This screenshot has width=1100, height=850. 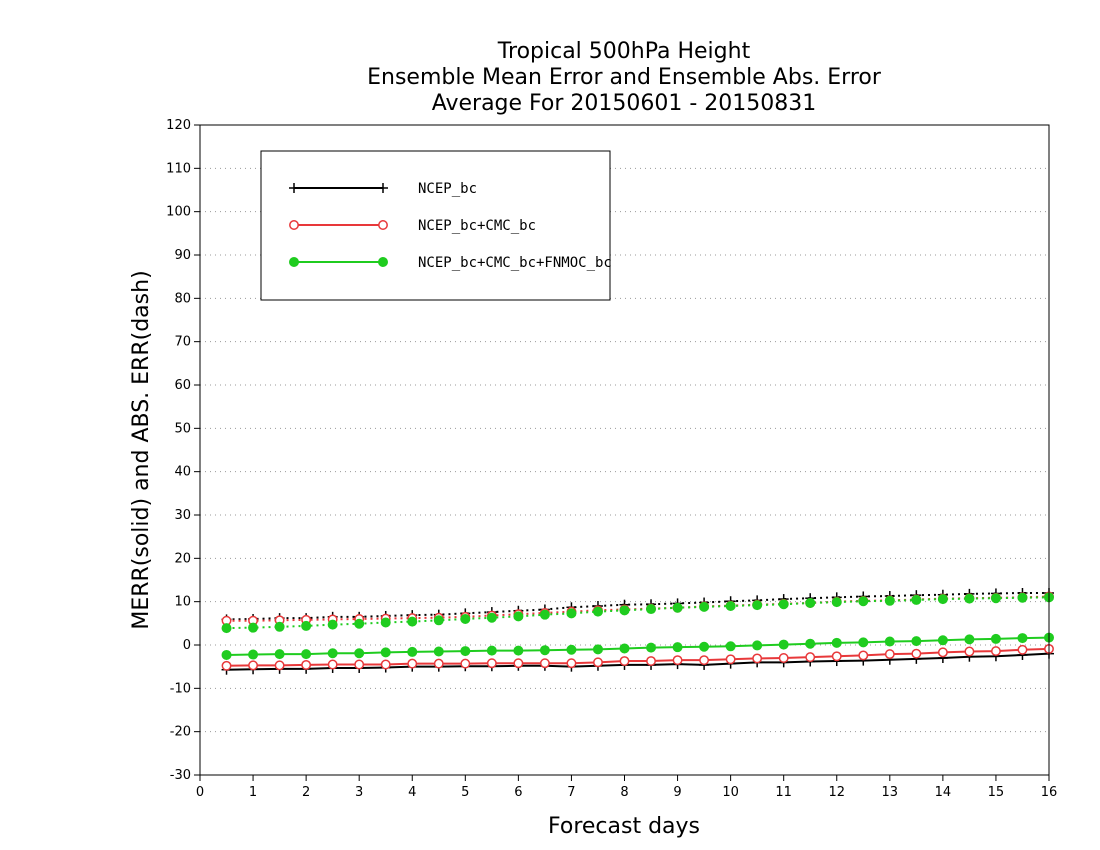 I want to click on x-tick-label: 11, so click(x=783, y=792).